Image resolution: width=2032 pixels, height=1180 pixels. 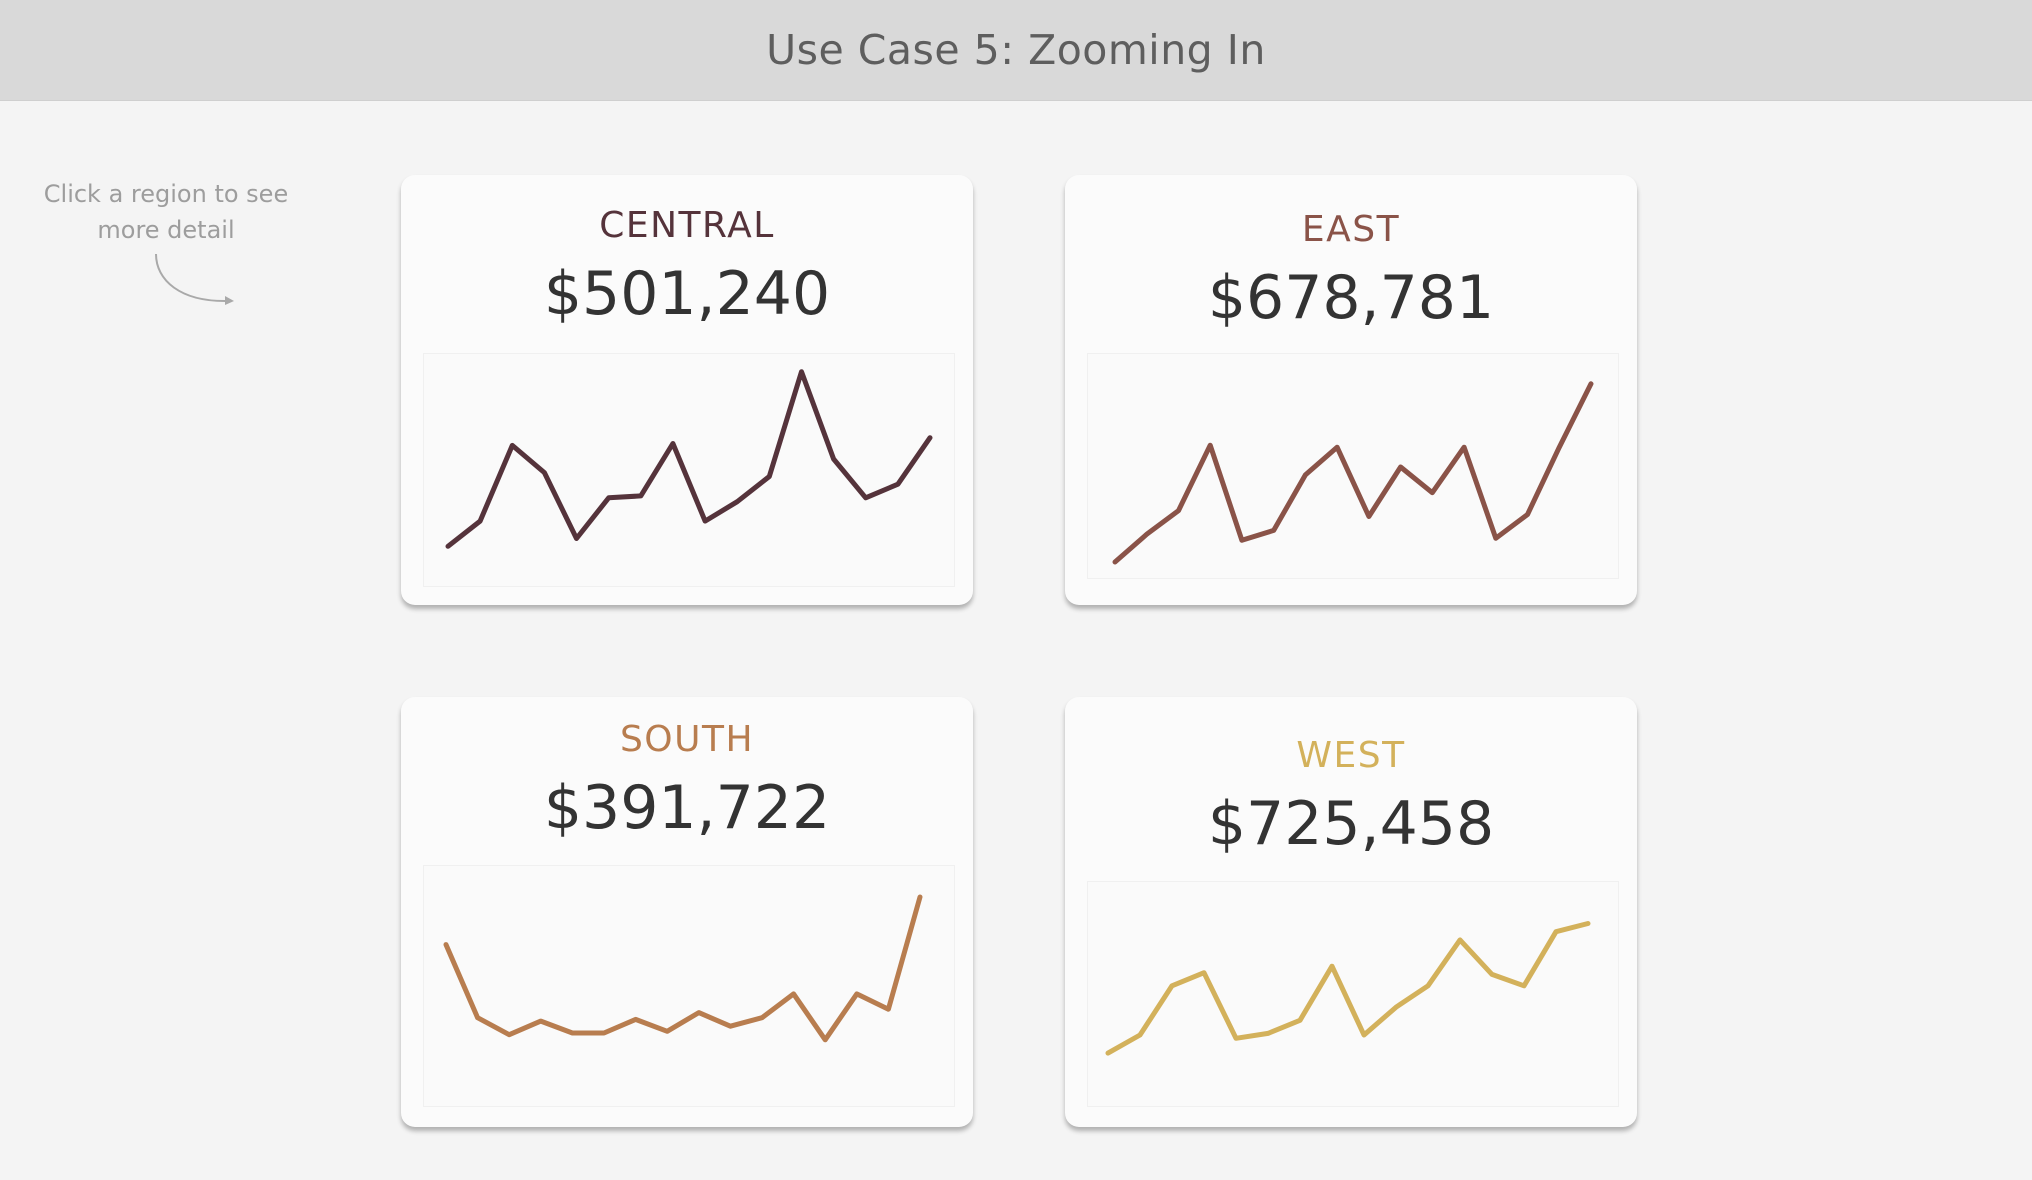 What do you see at coordinates (687, 808) in the screenshot?
I see `region-sales-total: $391,722` at bounding box center [687, 808].